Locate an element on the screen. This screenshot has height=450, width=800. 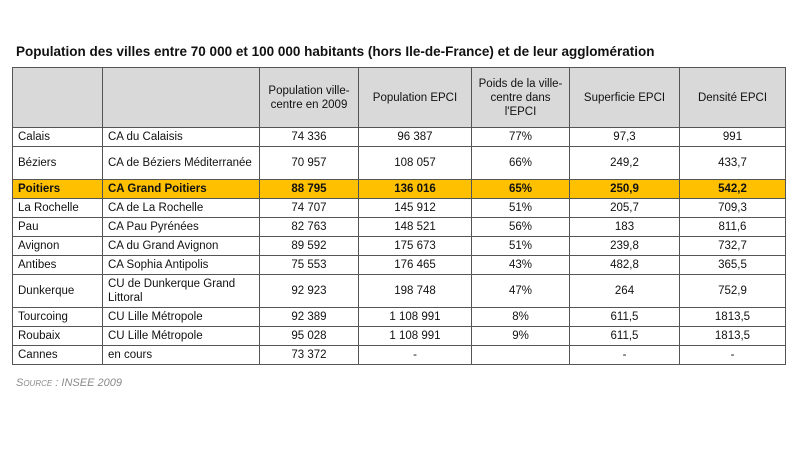
superficie-cell: 183 is located at coordinates (624, 227).